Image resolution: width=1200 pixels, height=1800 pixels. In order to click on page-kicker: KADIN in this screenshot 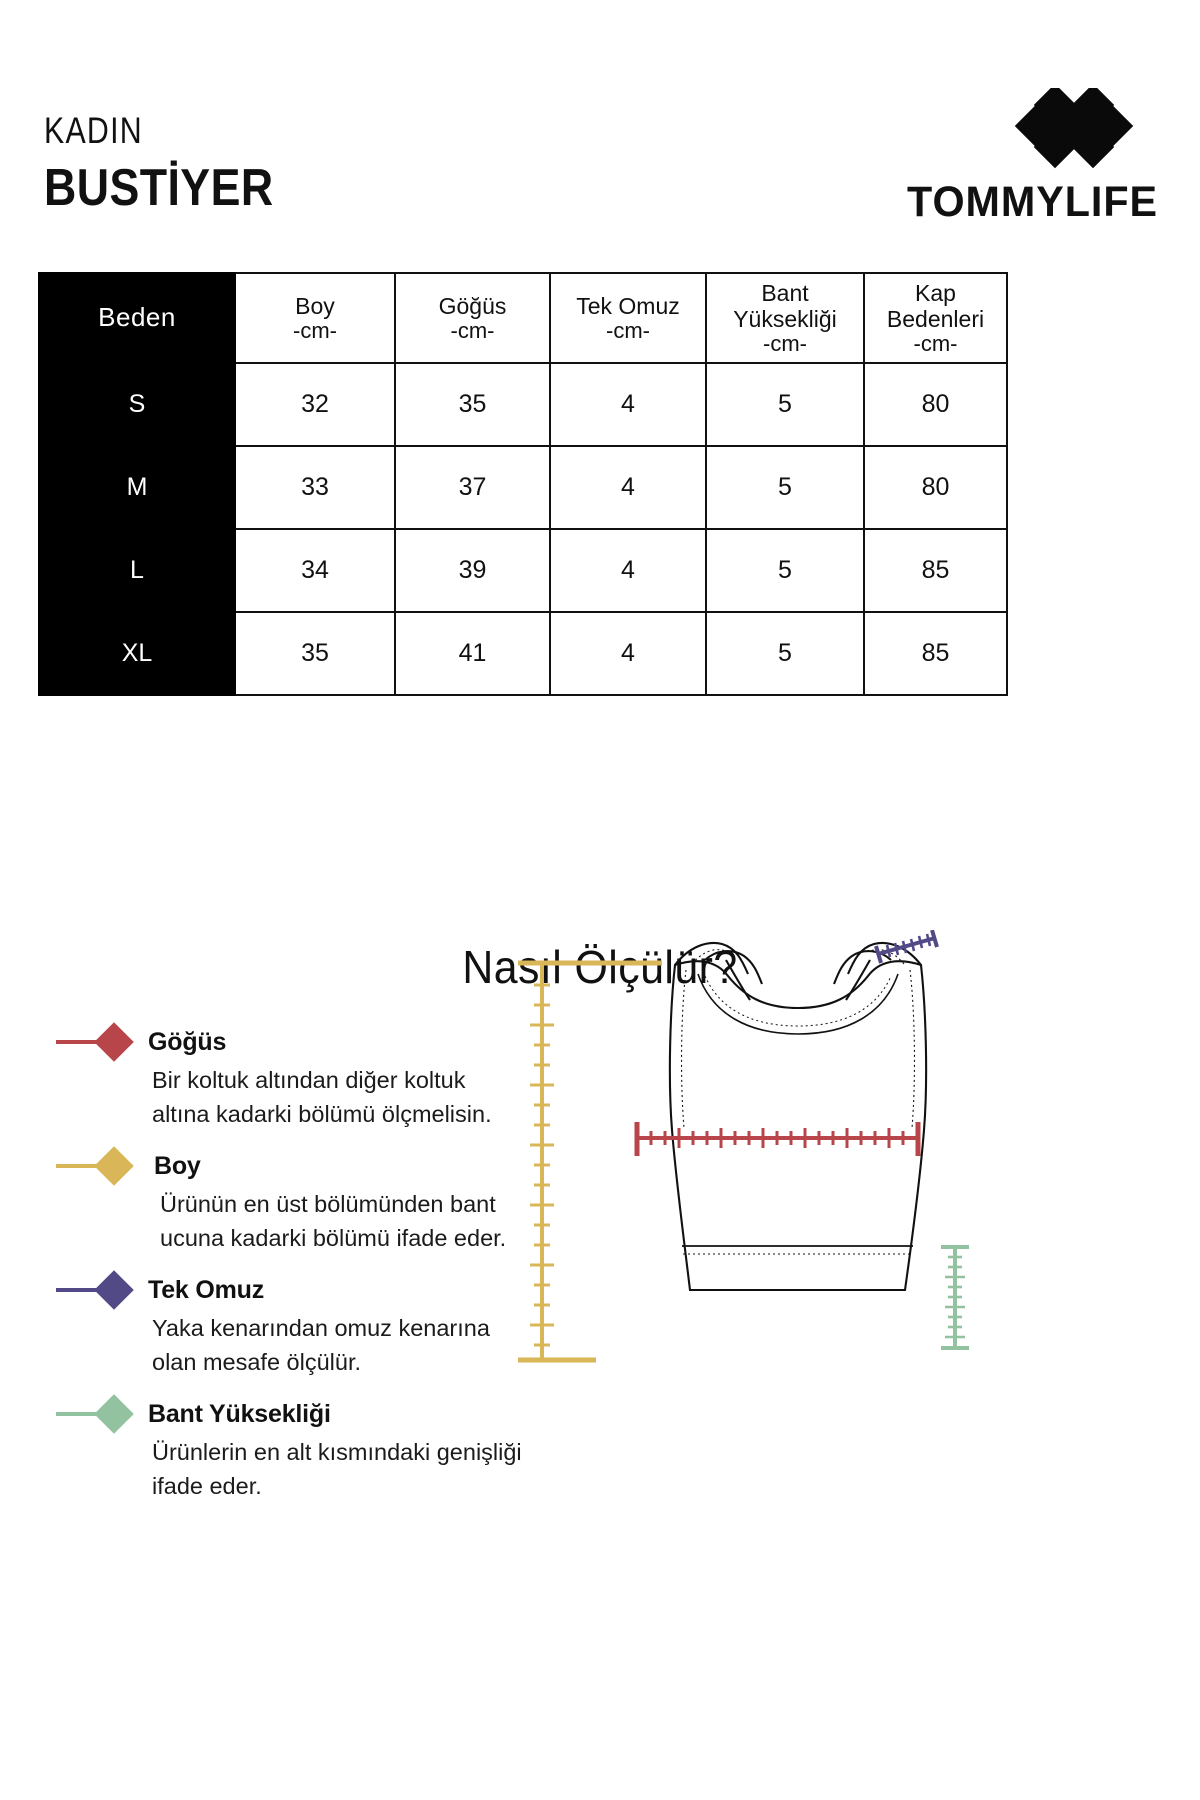, I will do `click(93, 130)`.